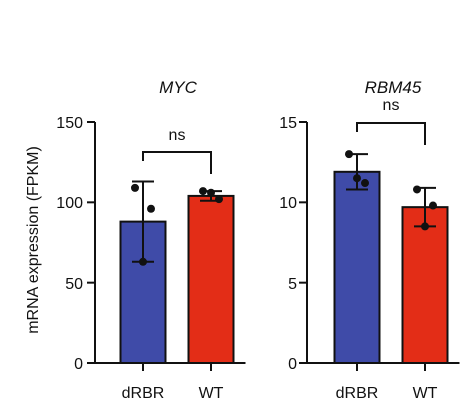 This screenshot has width=472, height=403. I want to click on y-tick-label: 100, so click(69, 203).